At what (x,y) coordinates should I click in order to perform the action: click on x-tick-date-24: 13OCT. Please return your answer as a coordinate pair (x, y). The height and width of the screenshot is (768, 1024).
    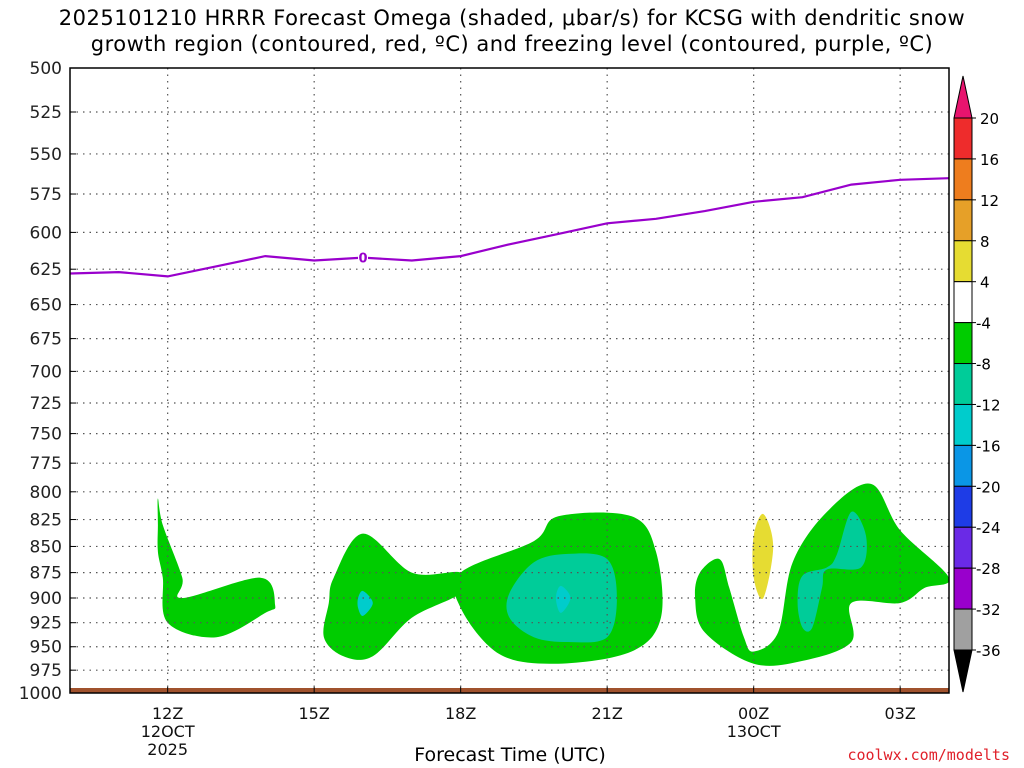
    Looking at the image, I should click on (754, 731).